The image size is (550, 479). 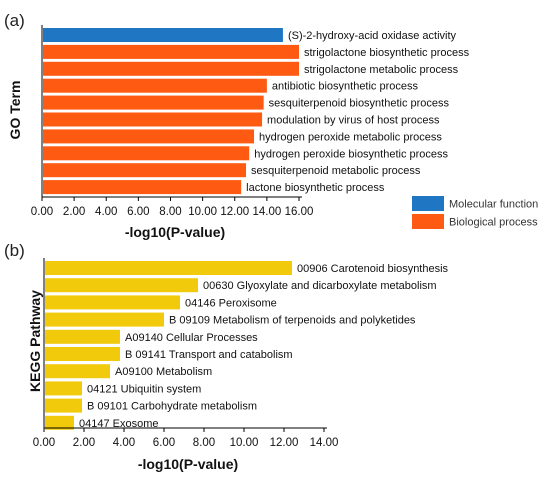 I want to click on panel-b-tag: (b), so click(x=14, y=250).